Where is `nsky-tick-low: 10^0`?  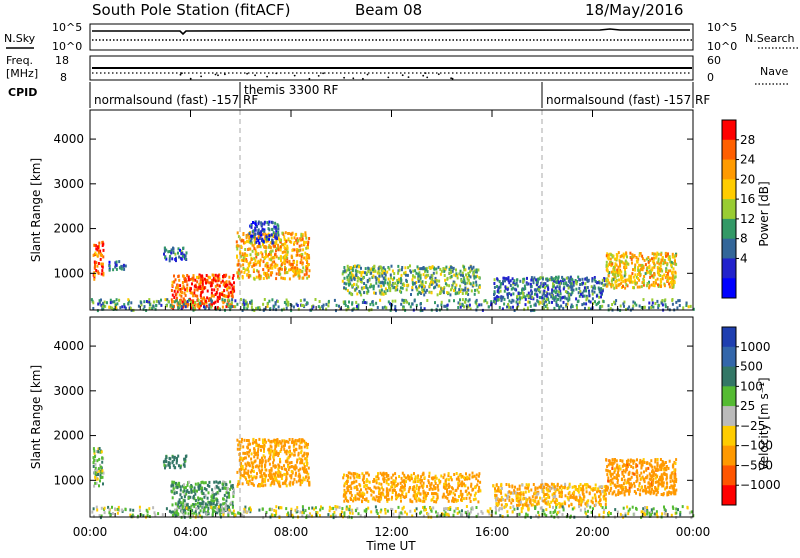 nsky-tick-low: 10^0 is located at coordinates (67, 46).